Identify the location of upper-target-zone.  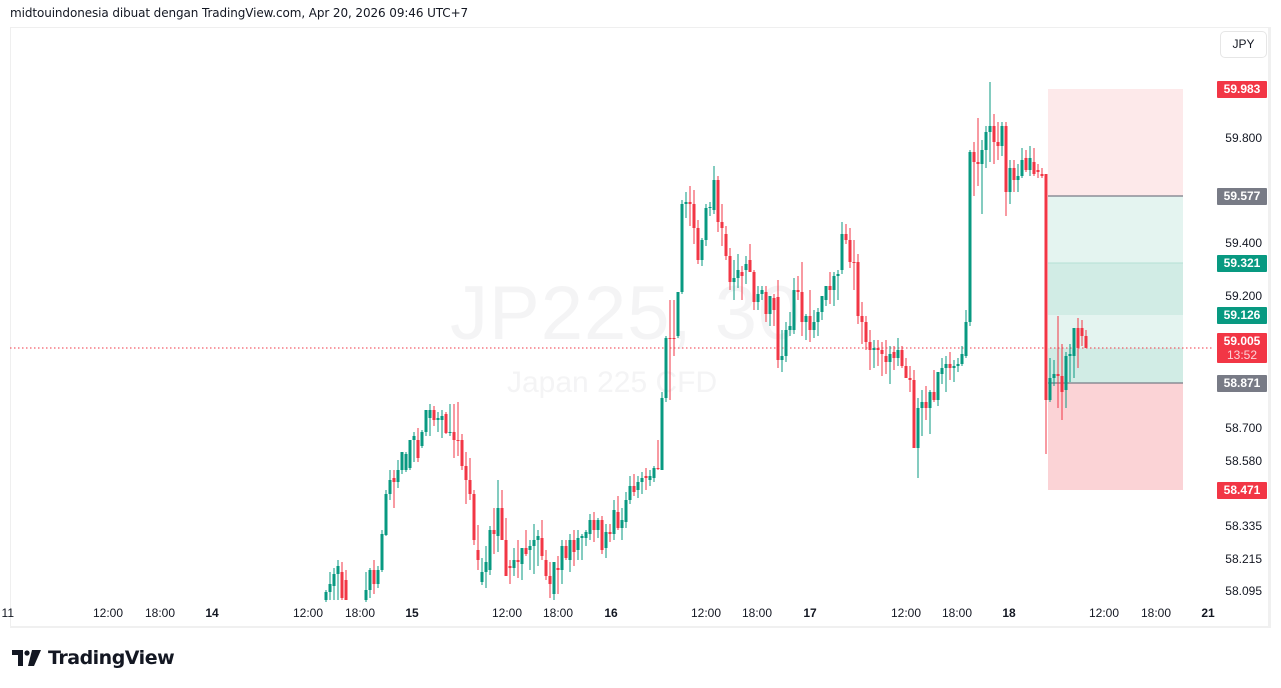
(1115, 229).